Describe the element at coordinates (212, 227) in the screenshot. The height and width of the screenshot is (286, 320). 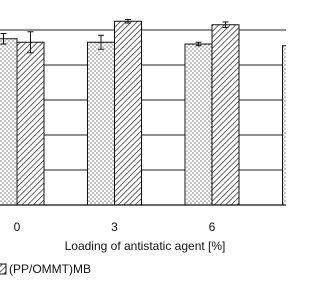
I see `x-tick-label: 6` at that location.